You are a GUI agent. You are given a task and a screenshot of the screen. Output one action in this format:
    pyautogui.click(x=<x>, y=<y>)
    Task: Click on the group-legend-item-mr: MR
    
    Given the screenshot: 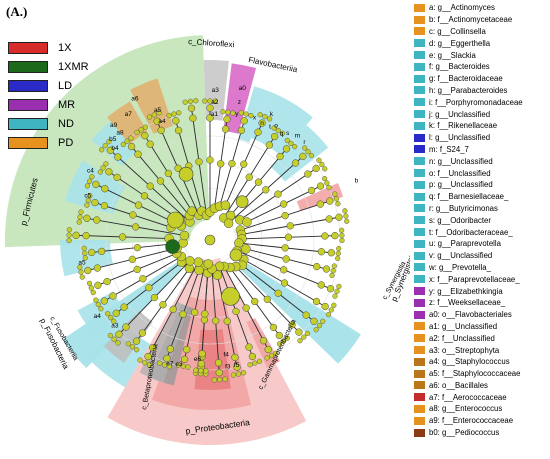 What is the action you would take?
    pyautogui.click(x=48, y=104)
    